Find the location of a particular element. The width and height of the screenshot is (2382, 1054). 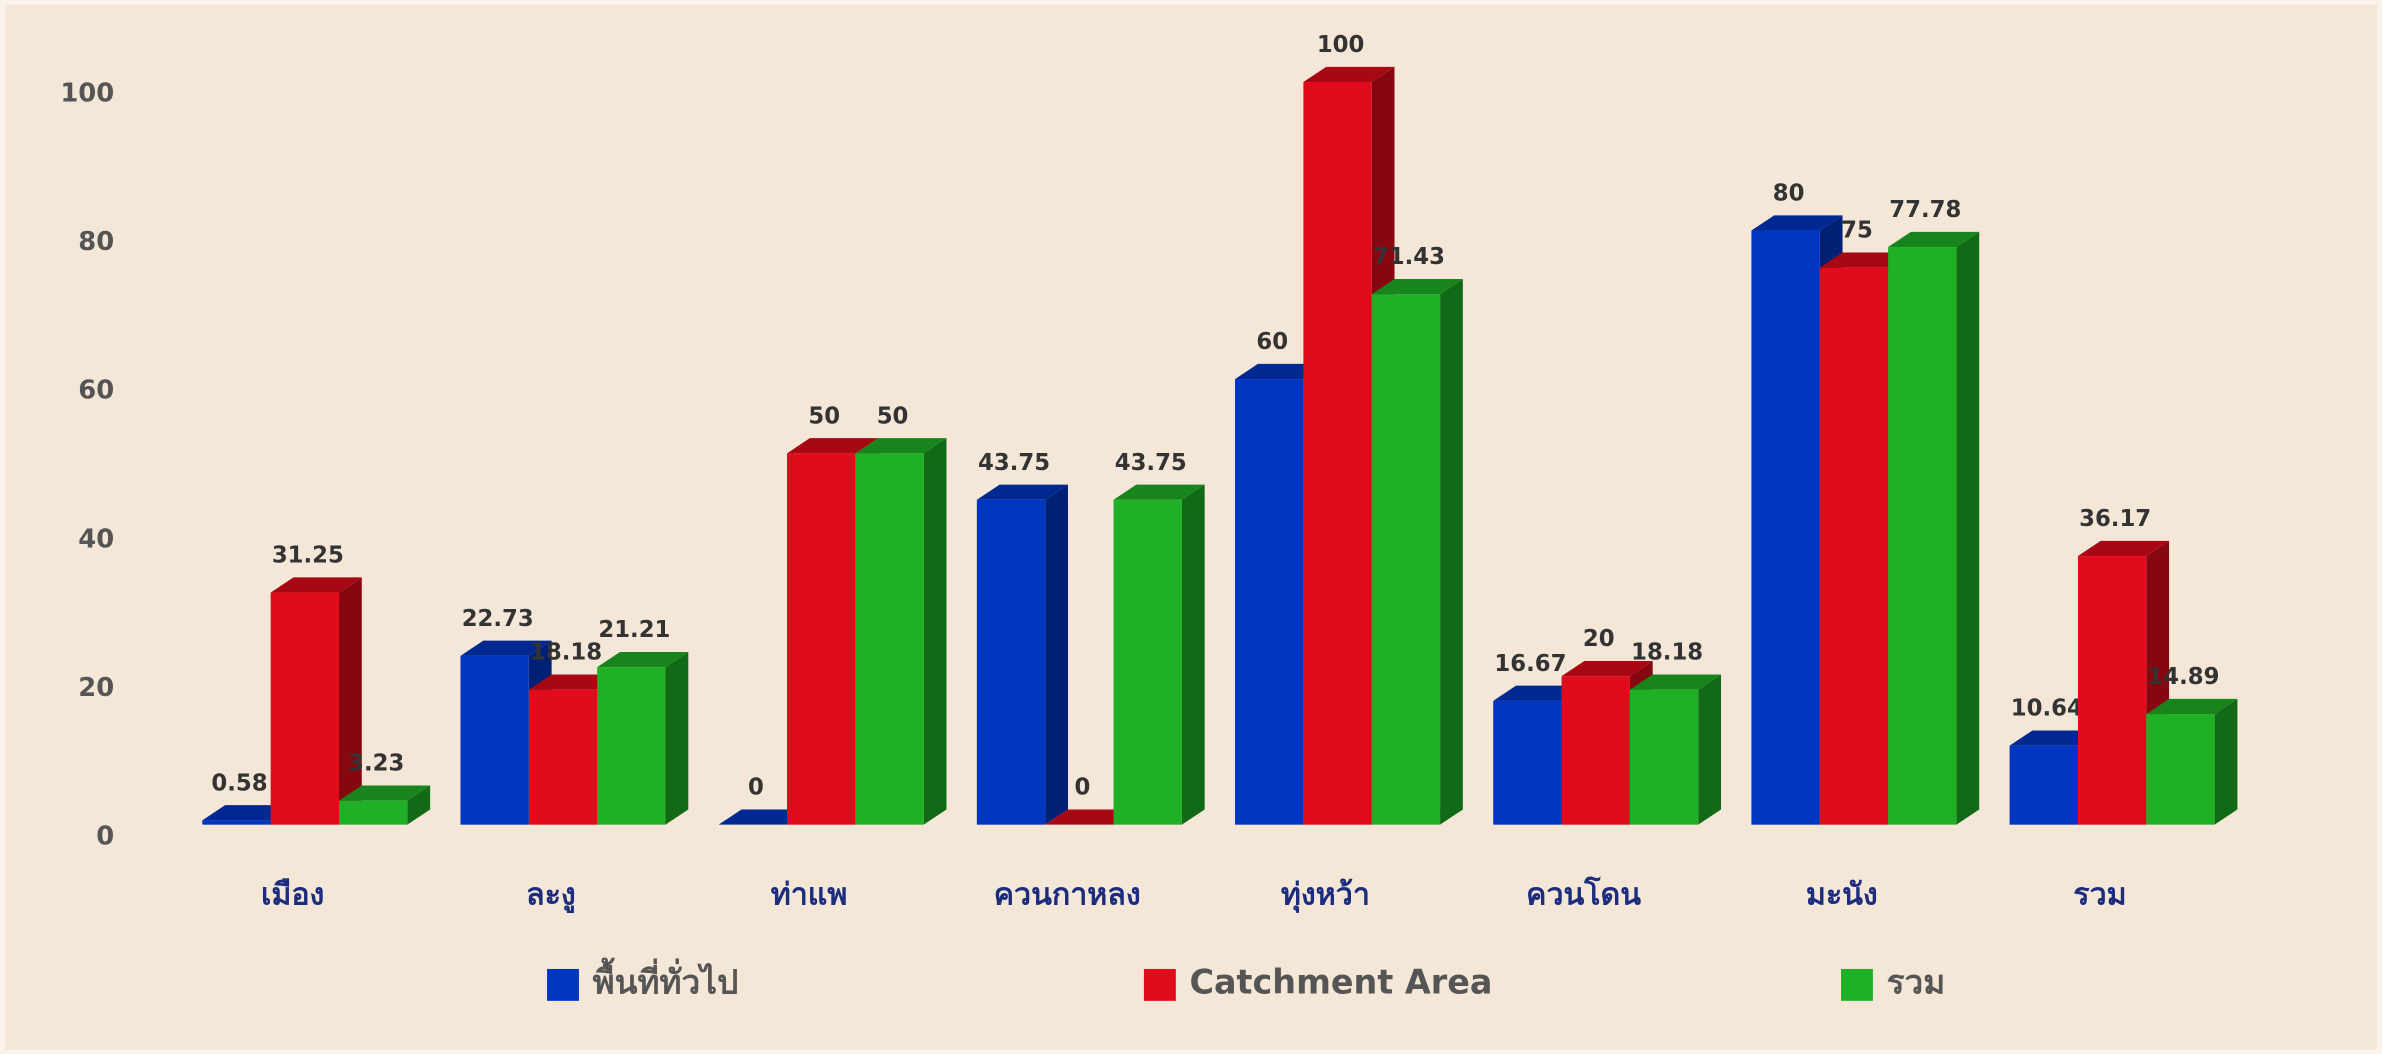

data-label: 22.73 is located at coordinates (498, 619).